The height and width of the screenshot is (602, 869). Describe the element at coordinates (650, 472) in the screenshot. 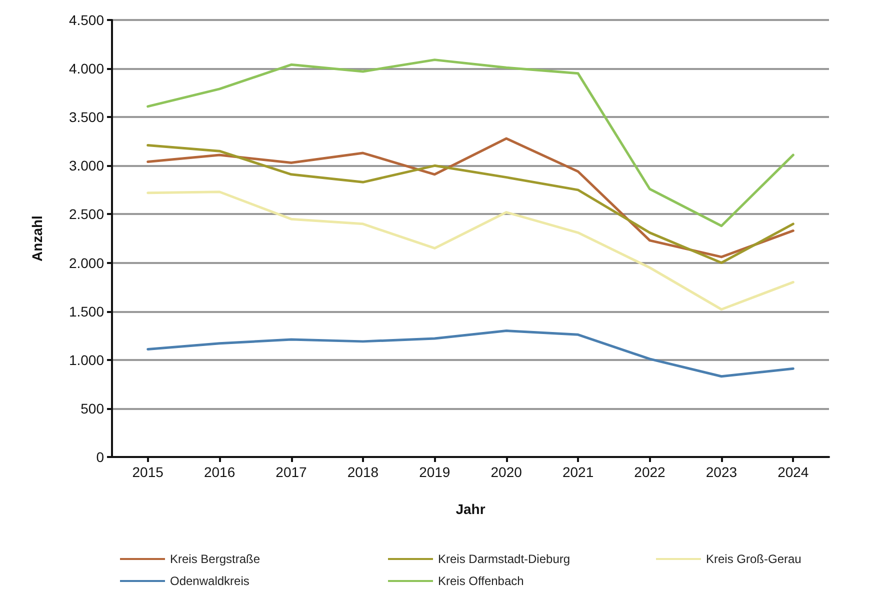

I see `x-tick-label: 2022` at that location.